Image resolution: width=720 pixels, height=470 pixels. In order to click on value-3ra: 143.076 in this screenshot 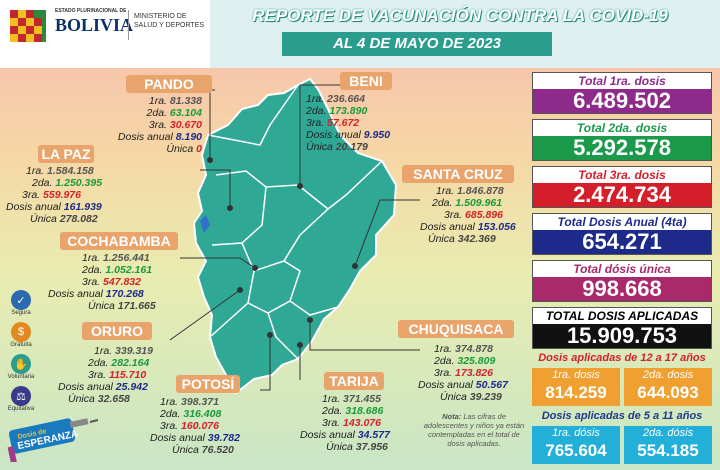, I will do `click(362, 423)`.